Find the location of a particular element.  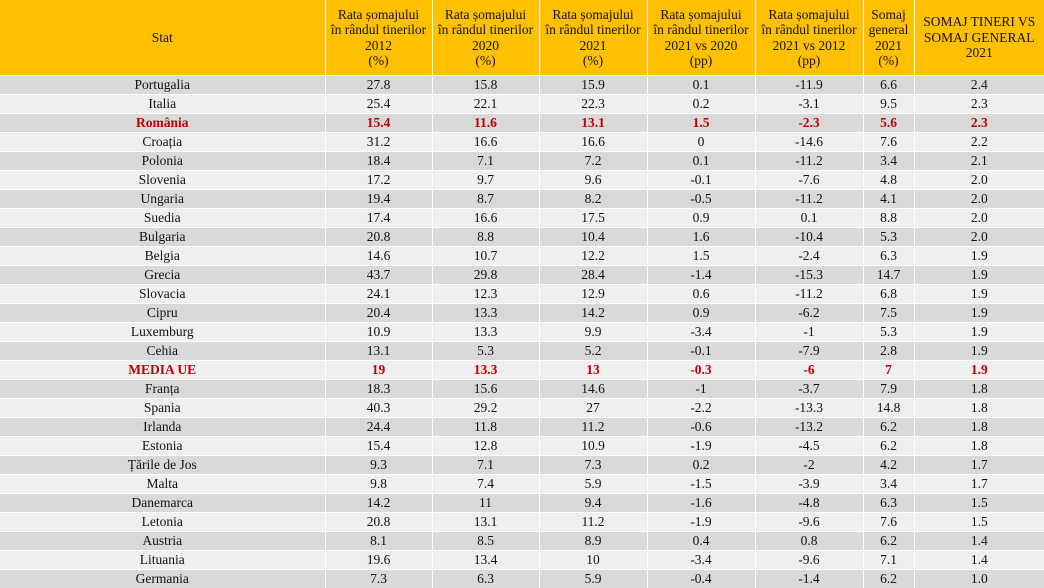

cell-country: Bulgaria is located at coordinates (162, 237).